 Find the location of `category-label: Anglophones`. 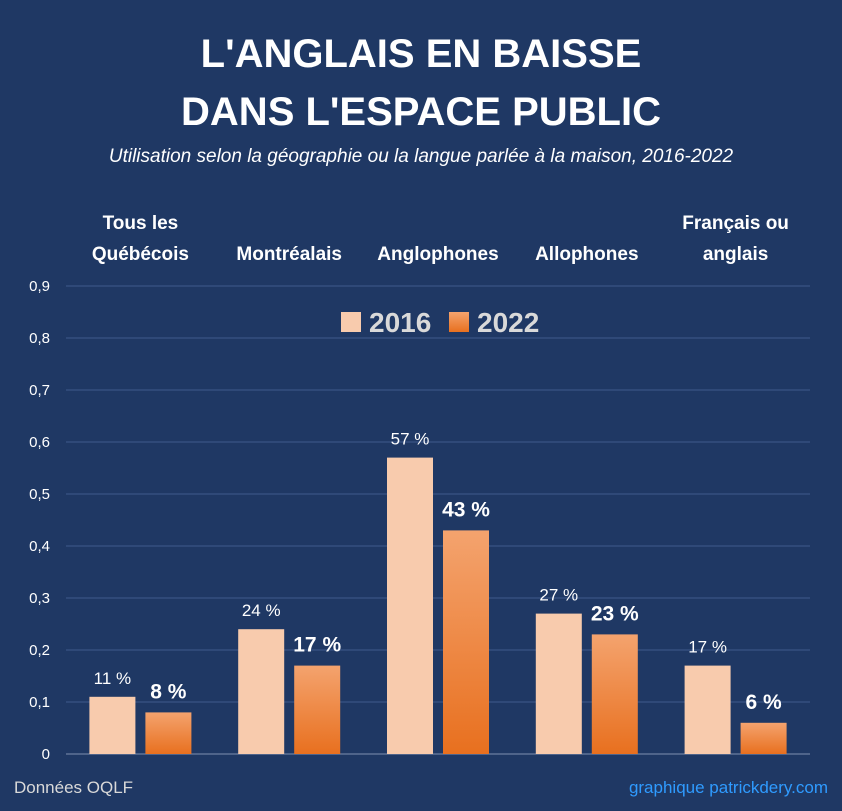

category-label: Anglophones is located at coordinates (437, 254).